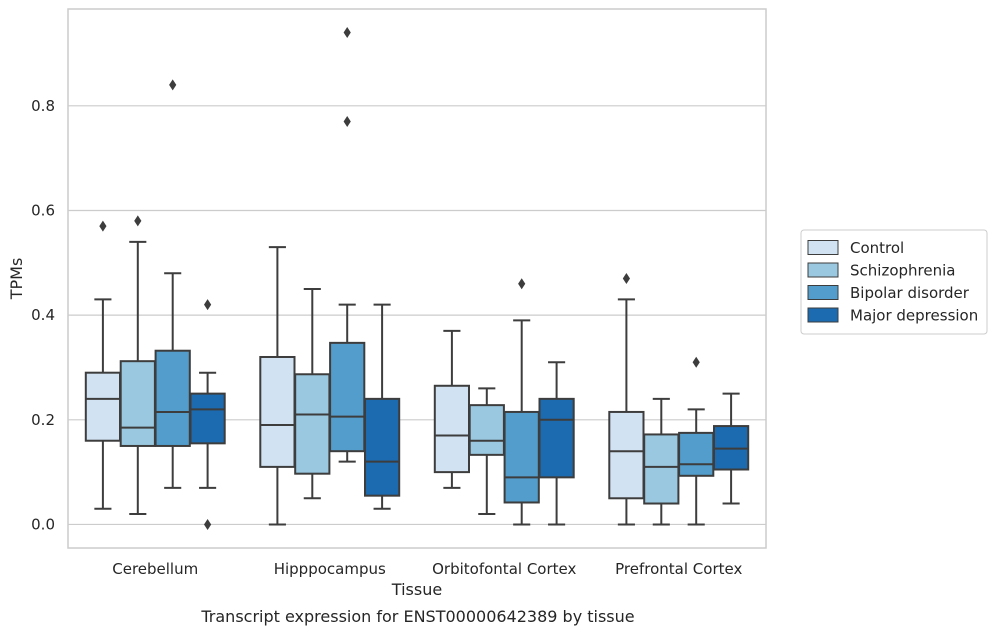  I want to click on y-tick-label: 0.8, so click(43, 106).